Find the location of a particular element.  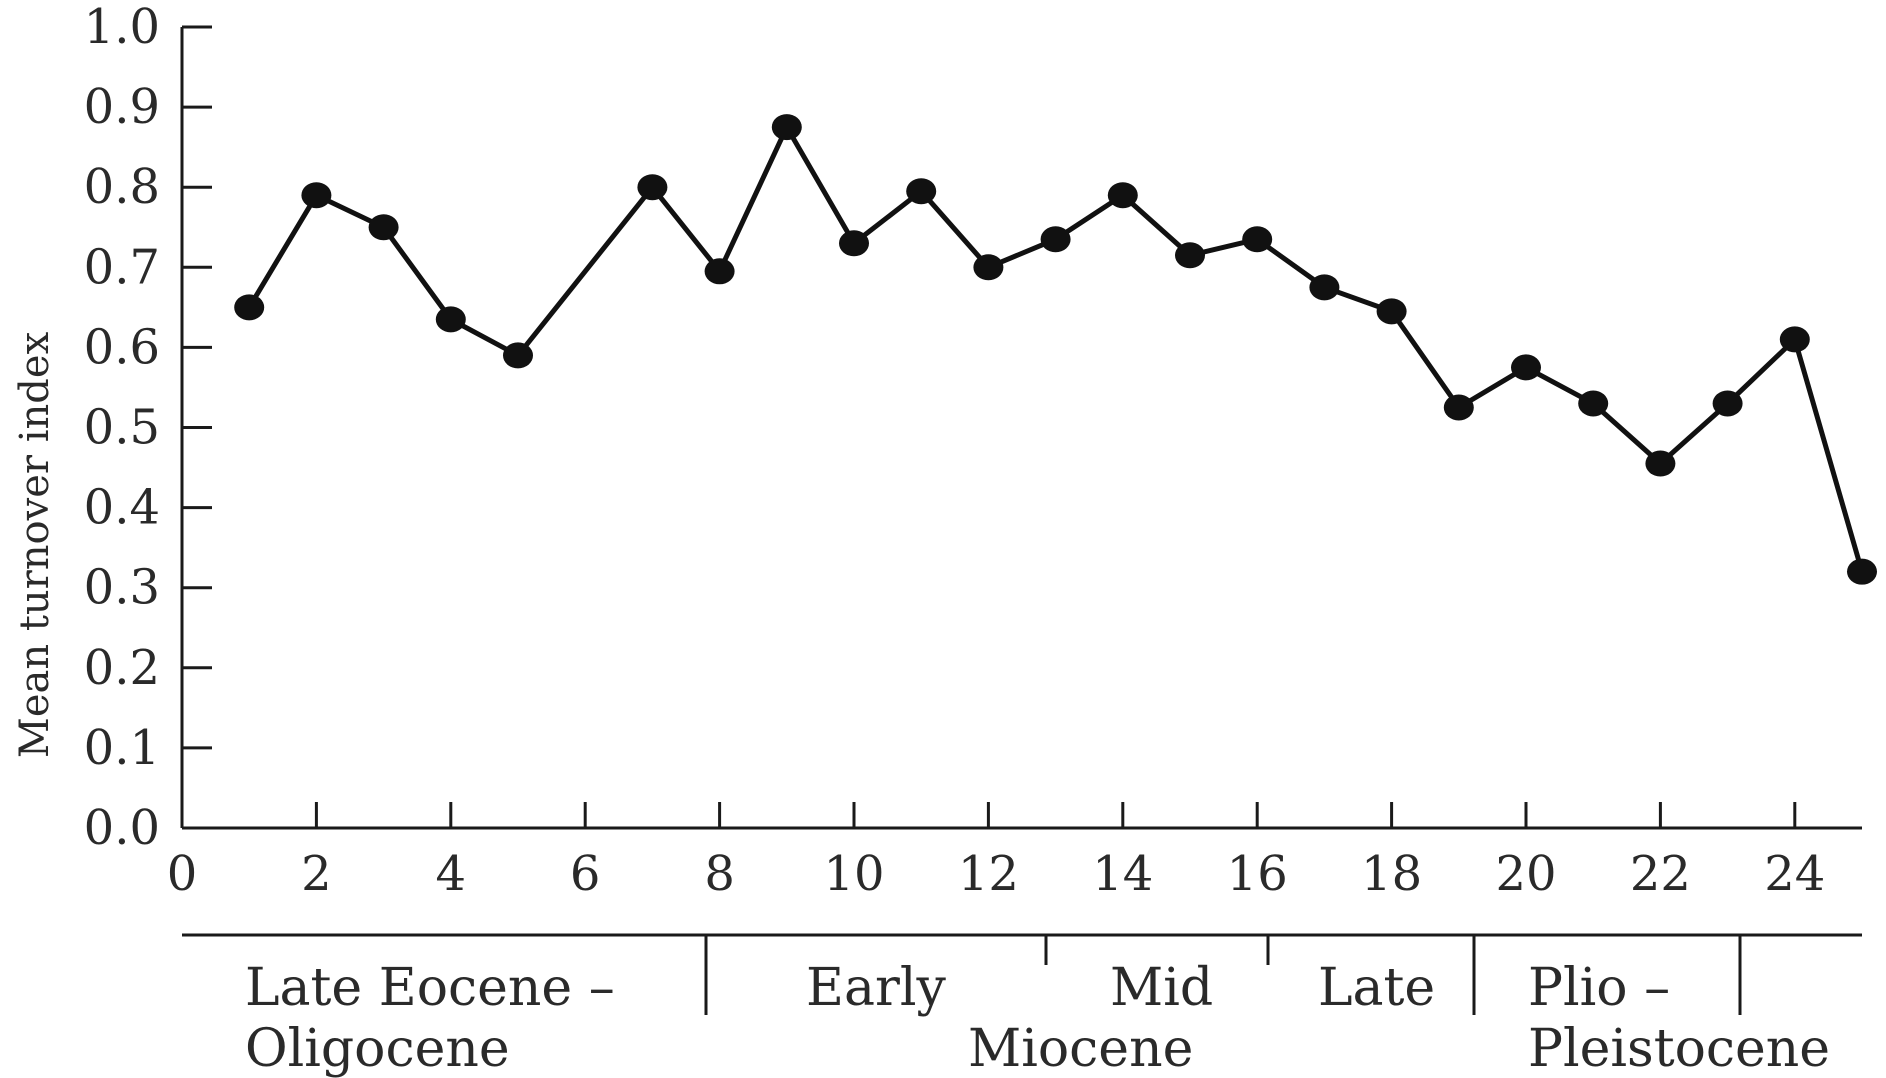

x-tick-label: 0 is located at coordinates (182, 874).